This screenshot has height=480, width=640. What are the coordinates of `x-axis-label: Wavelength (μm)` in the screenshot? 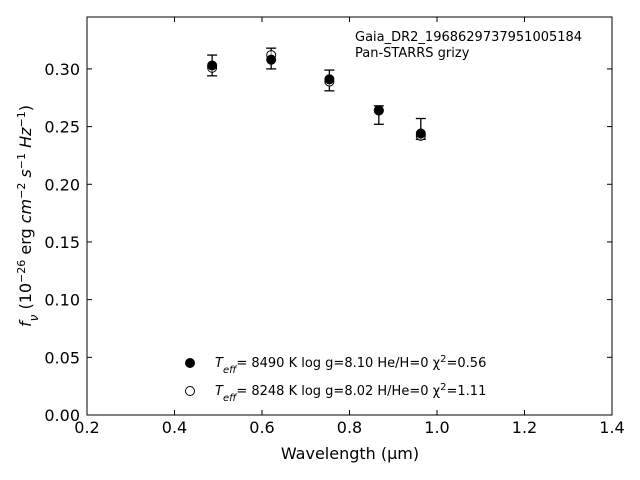 It's located at (350, 453).